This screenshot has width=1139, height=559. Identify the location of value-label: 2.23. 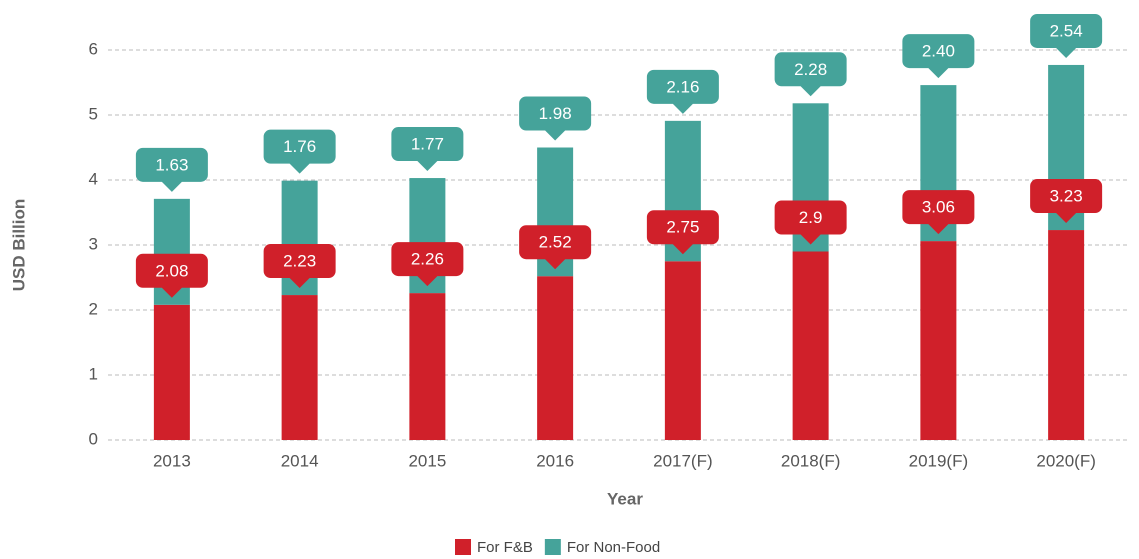
(299, 261).